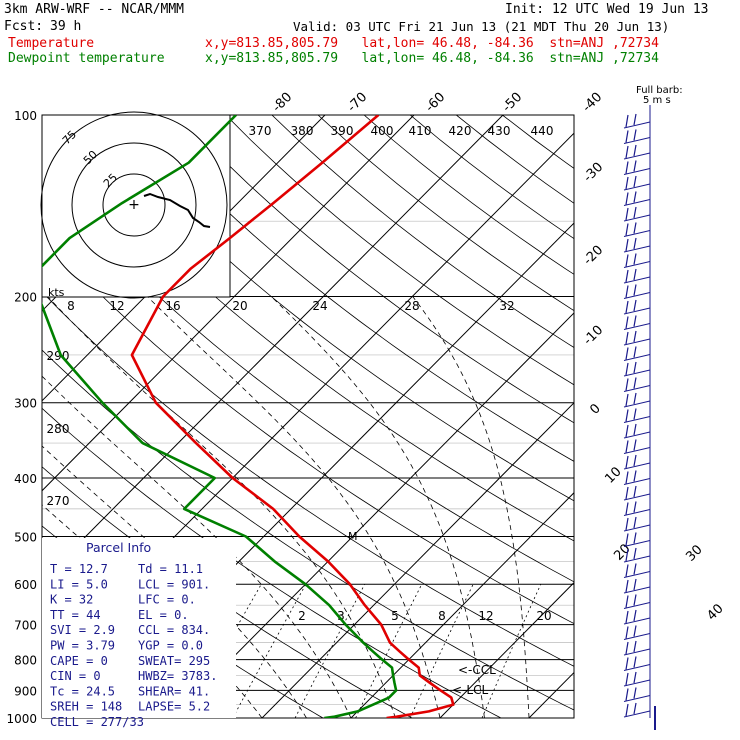 This screenshot has width=740, height=740. Describe the element at coordinates (71, 600) in the screenshot. I see `parcel-row-left: K = 32` at that location.